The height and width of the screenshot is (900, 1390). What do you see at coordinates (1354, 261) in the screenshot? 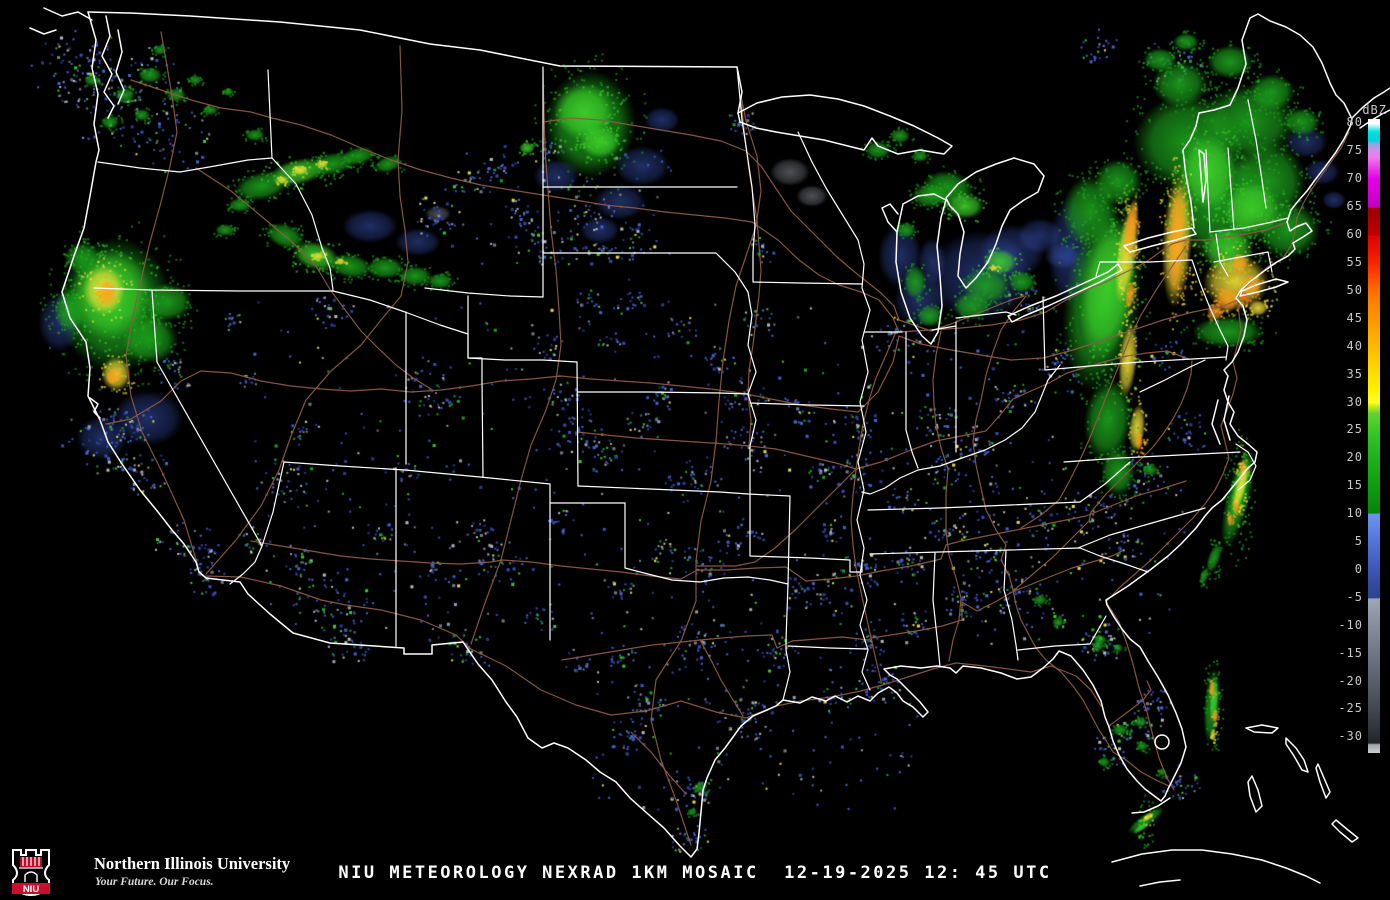
I see `colorbar-tick: 55` at bounding box center [1354, 261].